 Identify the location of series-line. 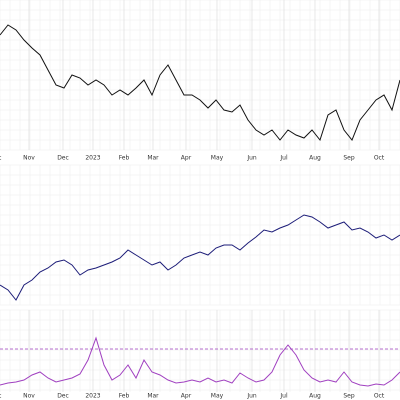
(200, 361).